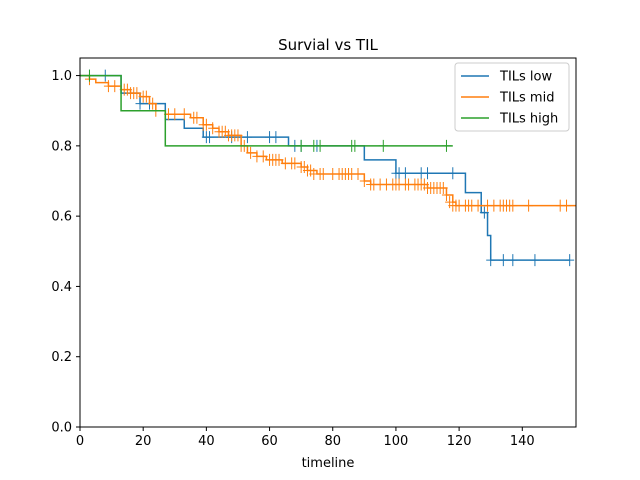 Image resolution: width=640 pixels, height=480 pixels. Describe the element at coordinates (522, 441) in the screenshot. I see `x-tick-label: 140` at that location.